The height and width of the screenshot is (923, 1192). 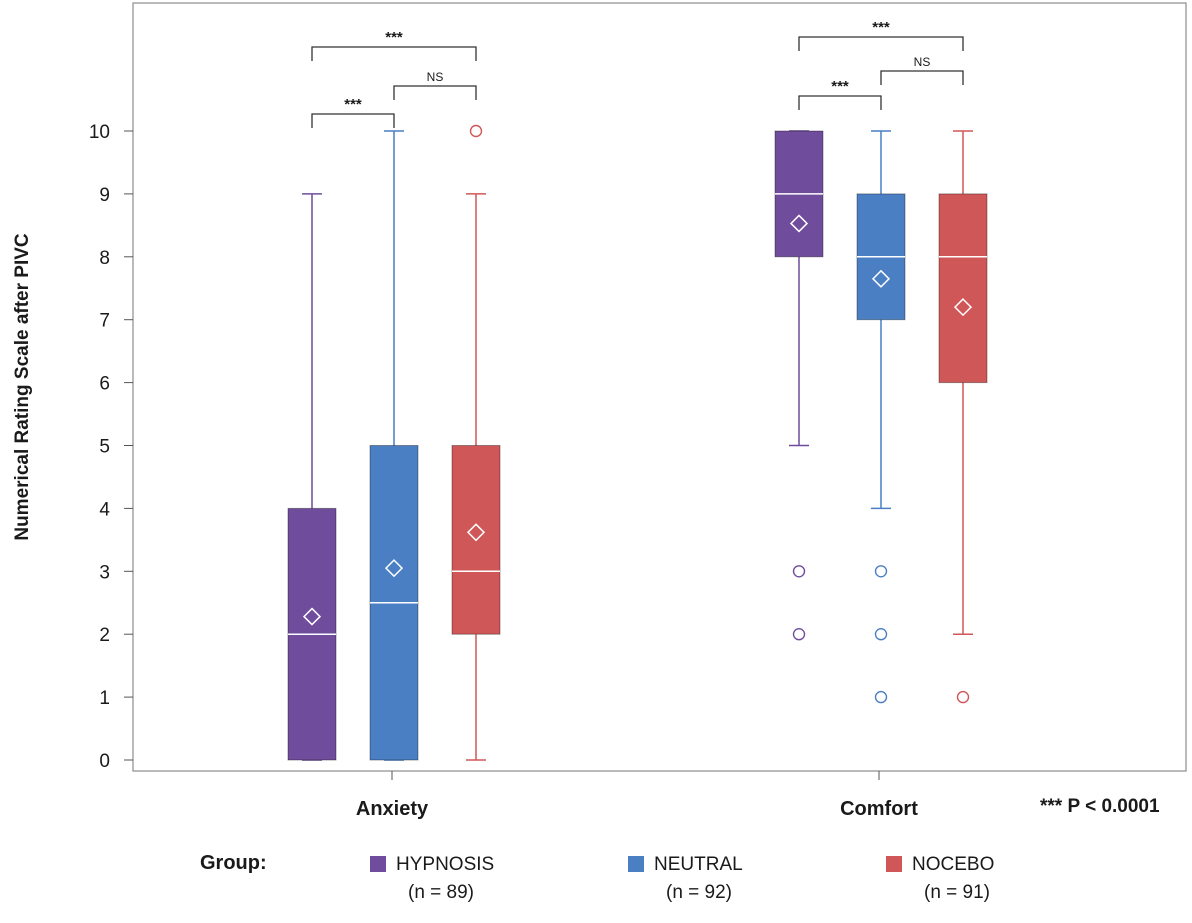 What do you see at coordinates (104, 698) in the screenshot?
I see `y-tick-label-1: 1` at bounding box center [104, 698].